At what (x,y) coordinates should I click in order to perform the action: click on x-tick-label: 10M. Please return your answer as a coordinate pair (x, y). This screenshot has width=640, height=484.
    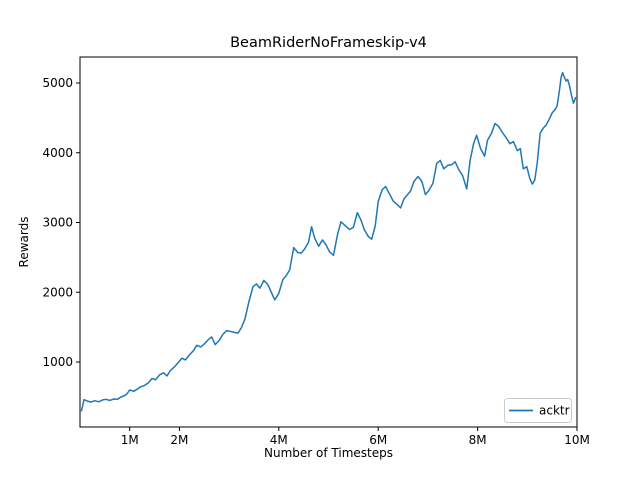
    Looking at the image, I should click on (577, 440).